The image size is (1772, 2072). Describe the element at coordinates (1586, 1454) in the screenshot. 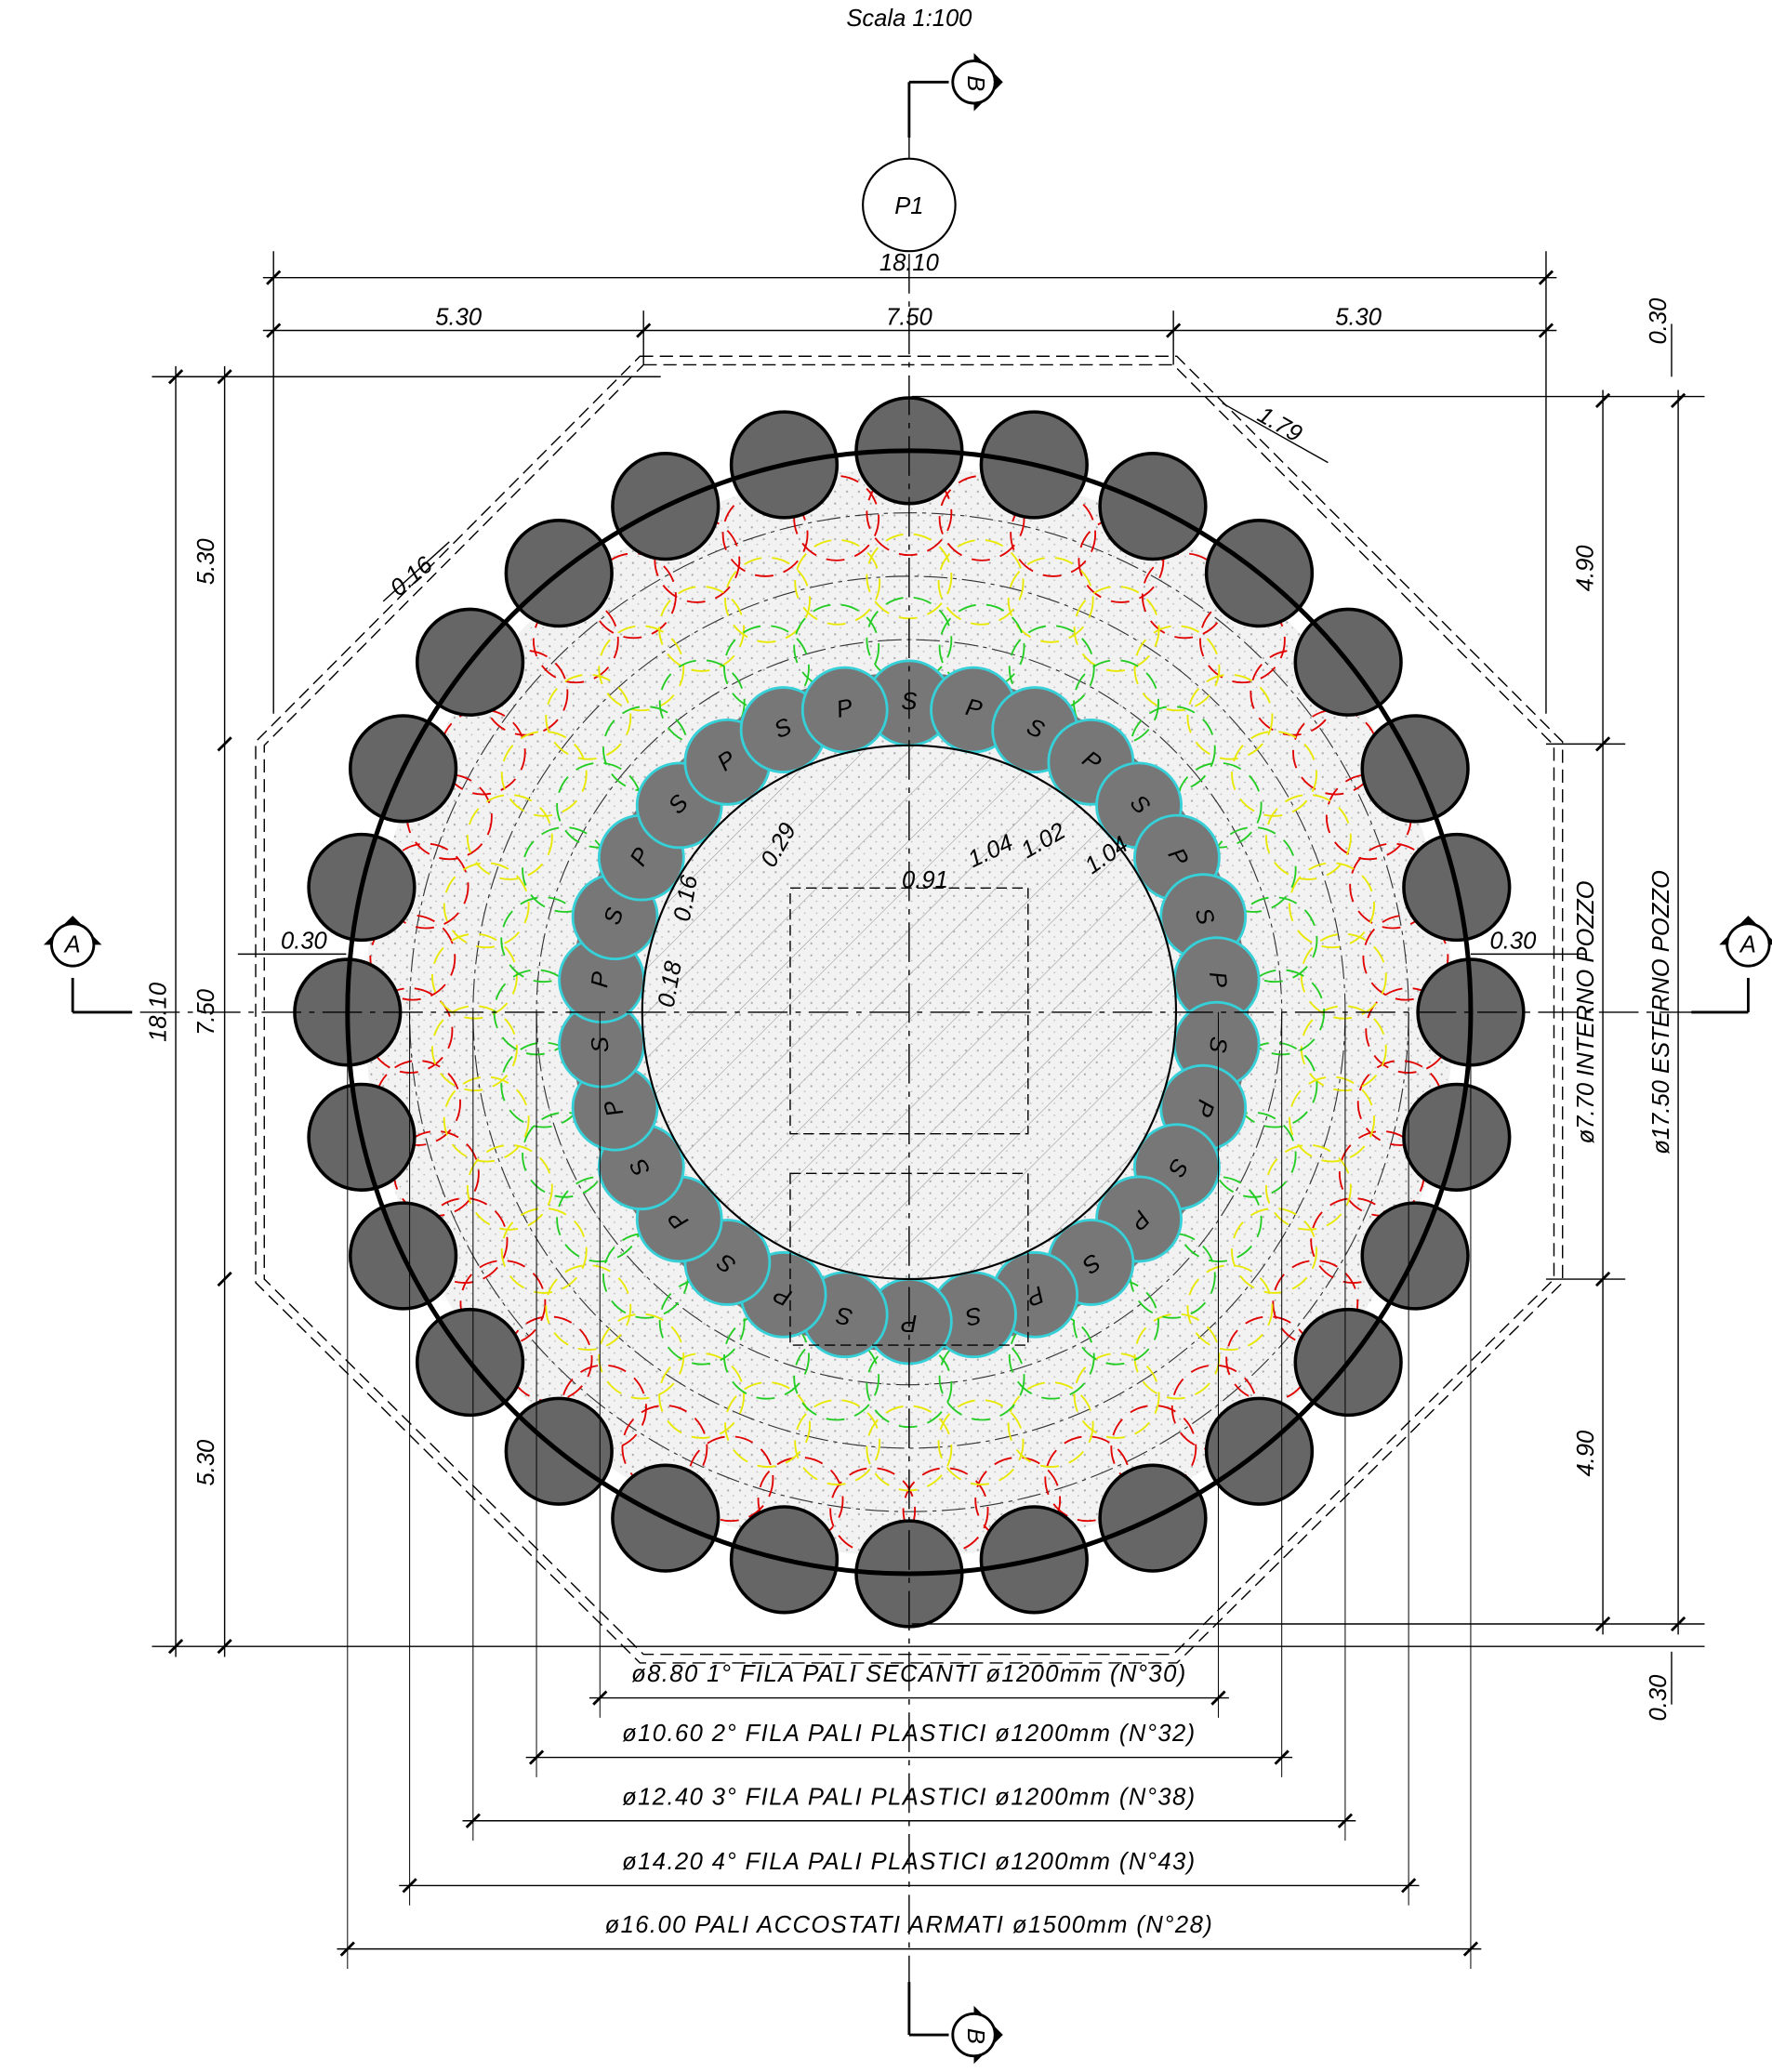

I see `dimension-label: 4.90` at that location.